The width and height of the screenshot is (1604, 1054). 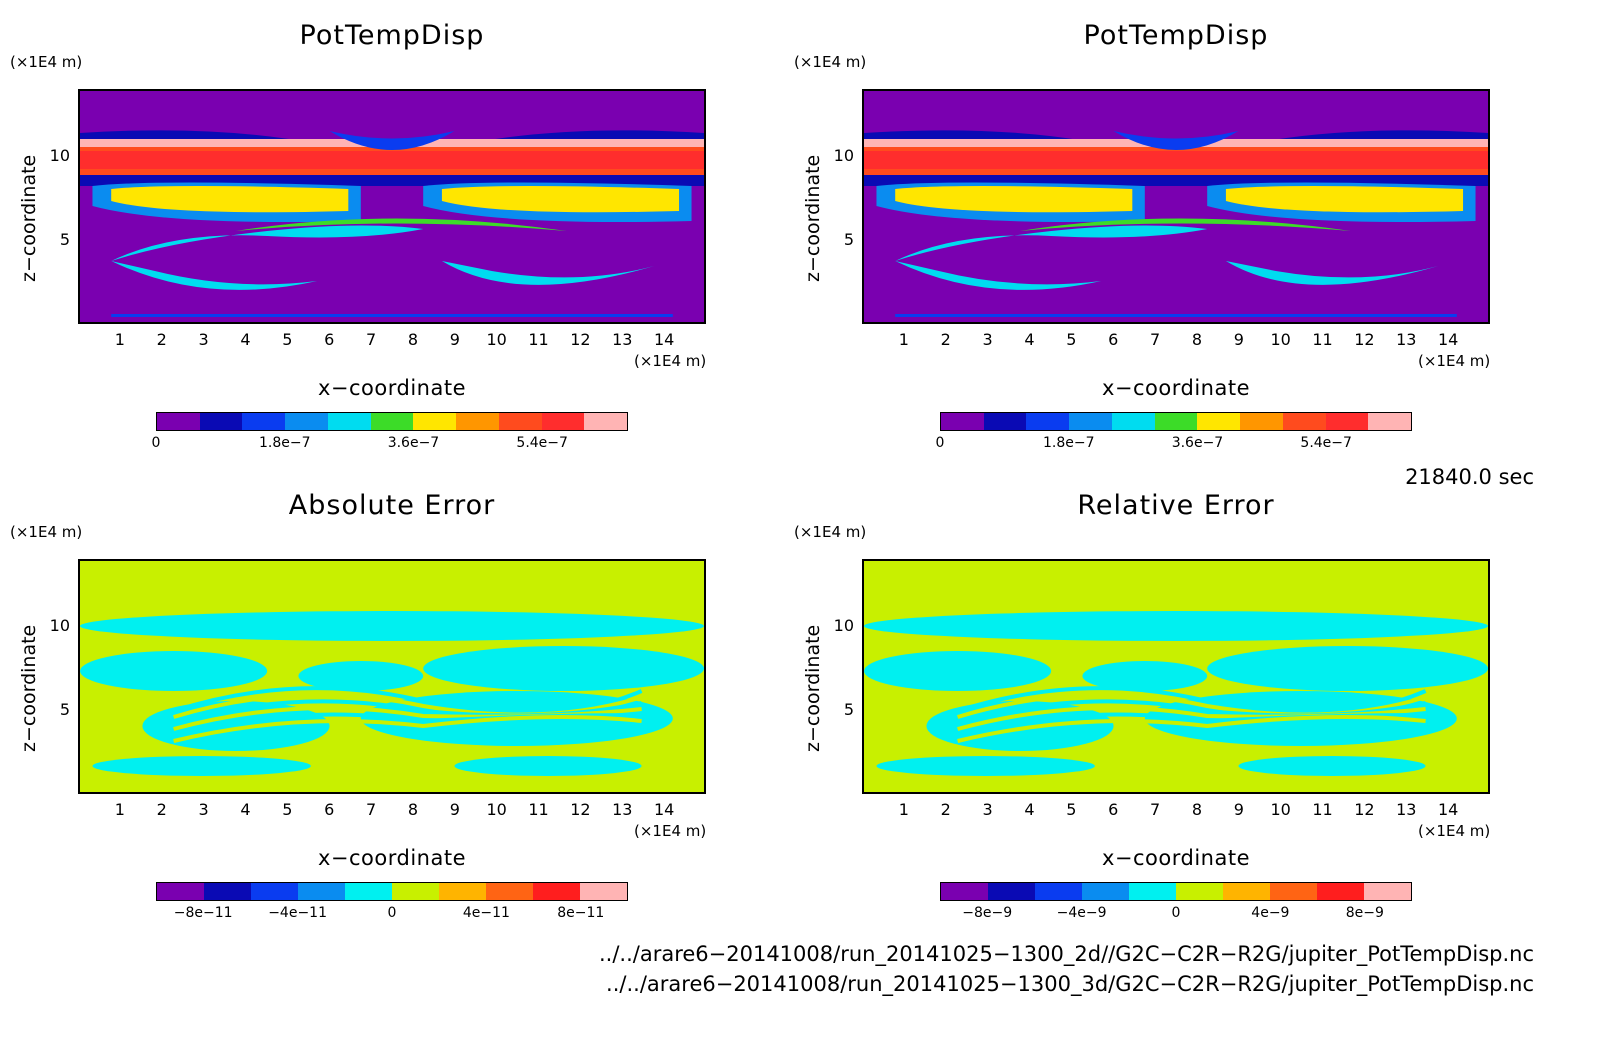 What do you see at coordinates (1071, 339) in the screenshot?
I see `x-tick-label: 5` at bounding box center [1071, 339].